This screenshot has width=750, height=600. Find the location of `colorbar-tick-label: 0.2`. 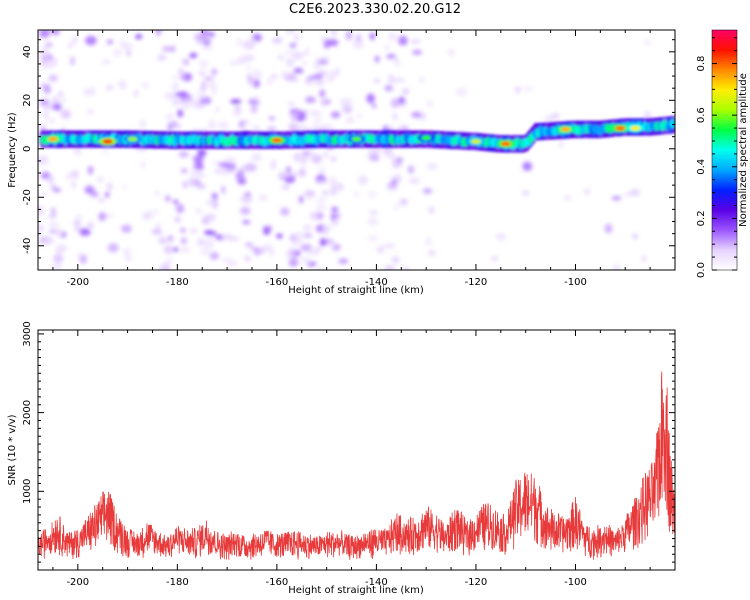

colorbar-tick-label: 0.2 is located at coordinates (701, 218).